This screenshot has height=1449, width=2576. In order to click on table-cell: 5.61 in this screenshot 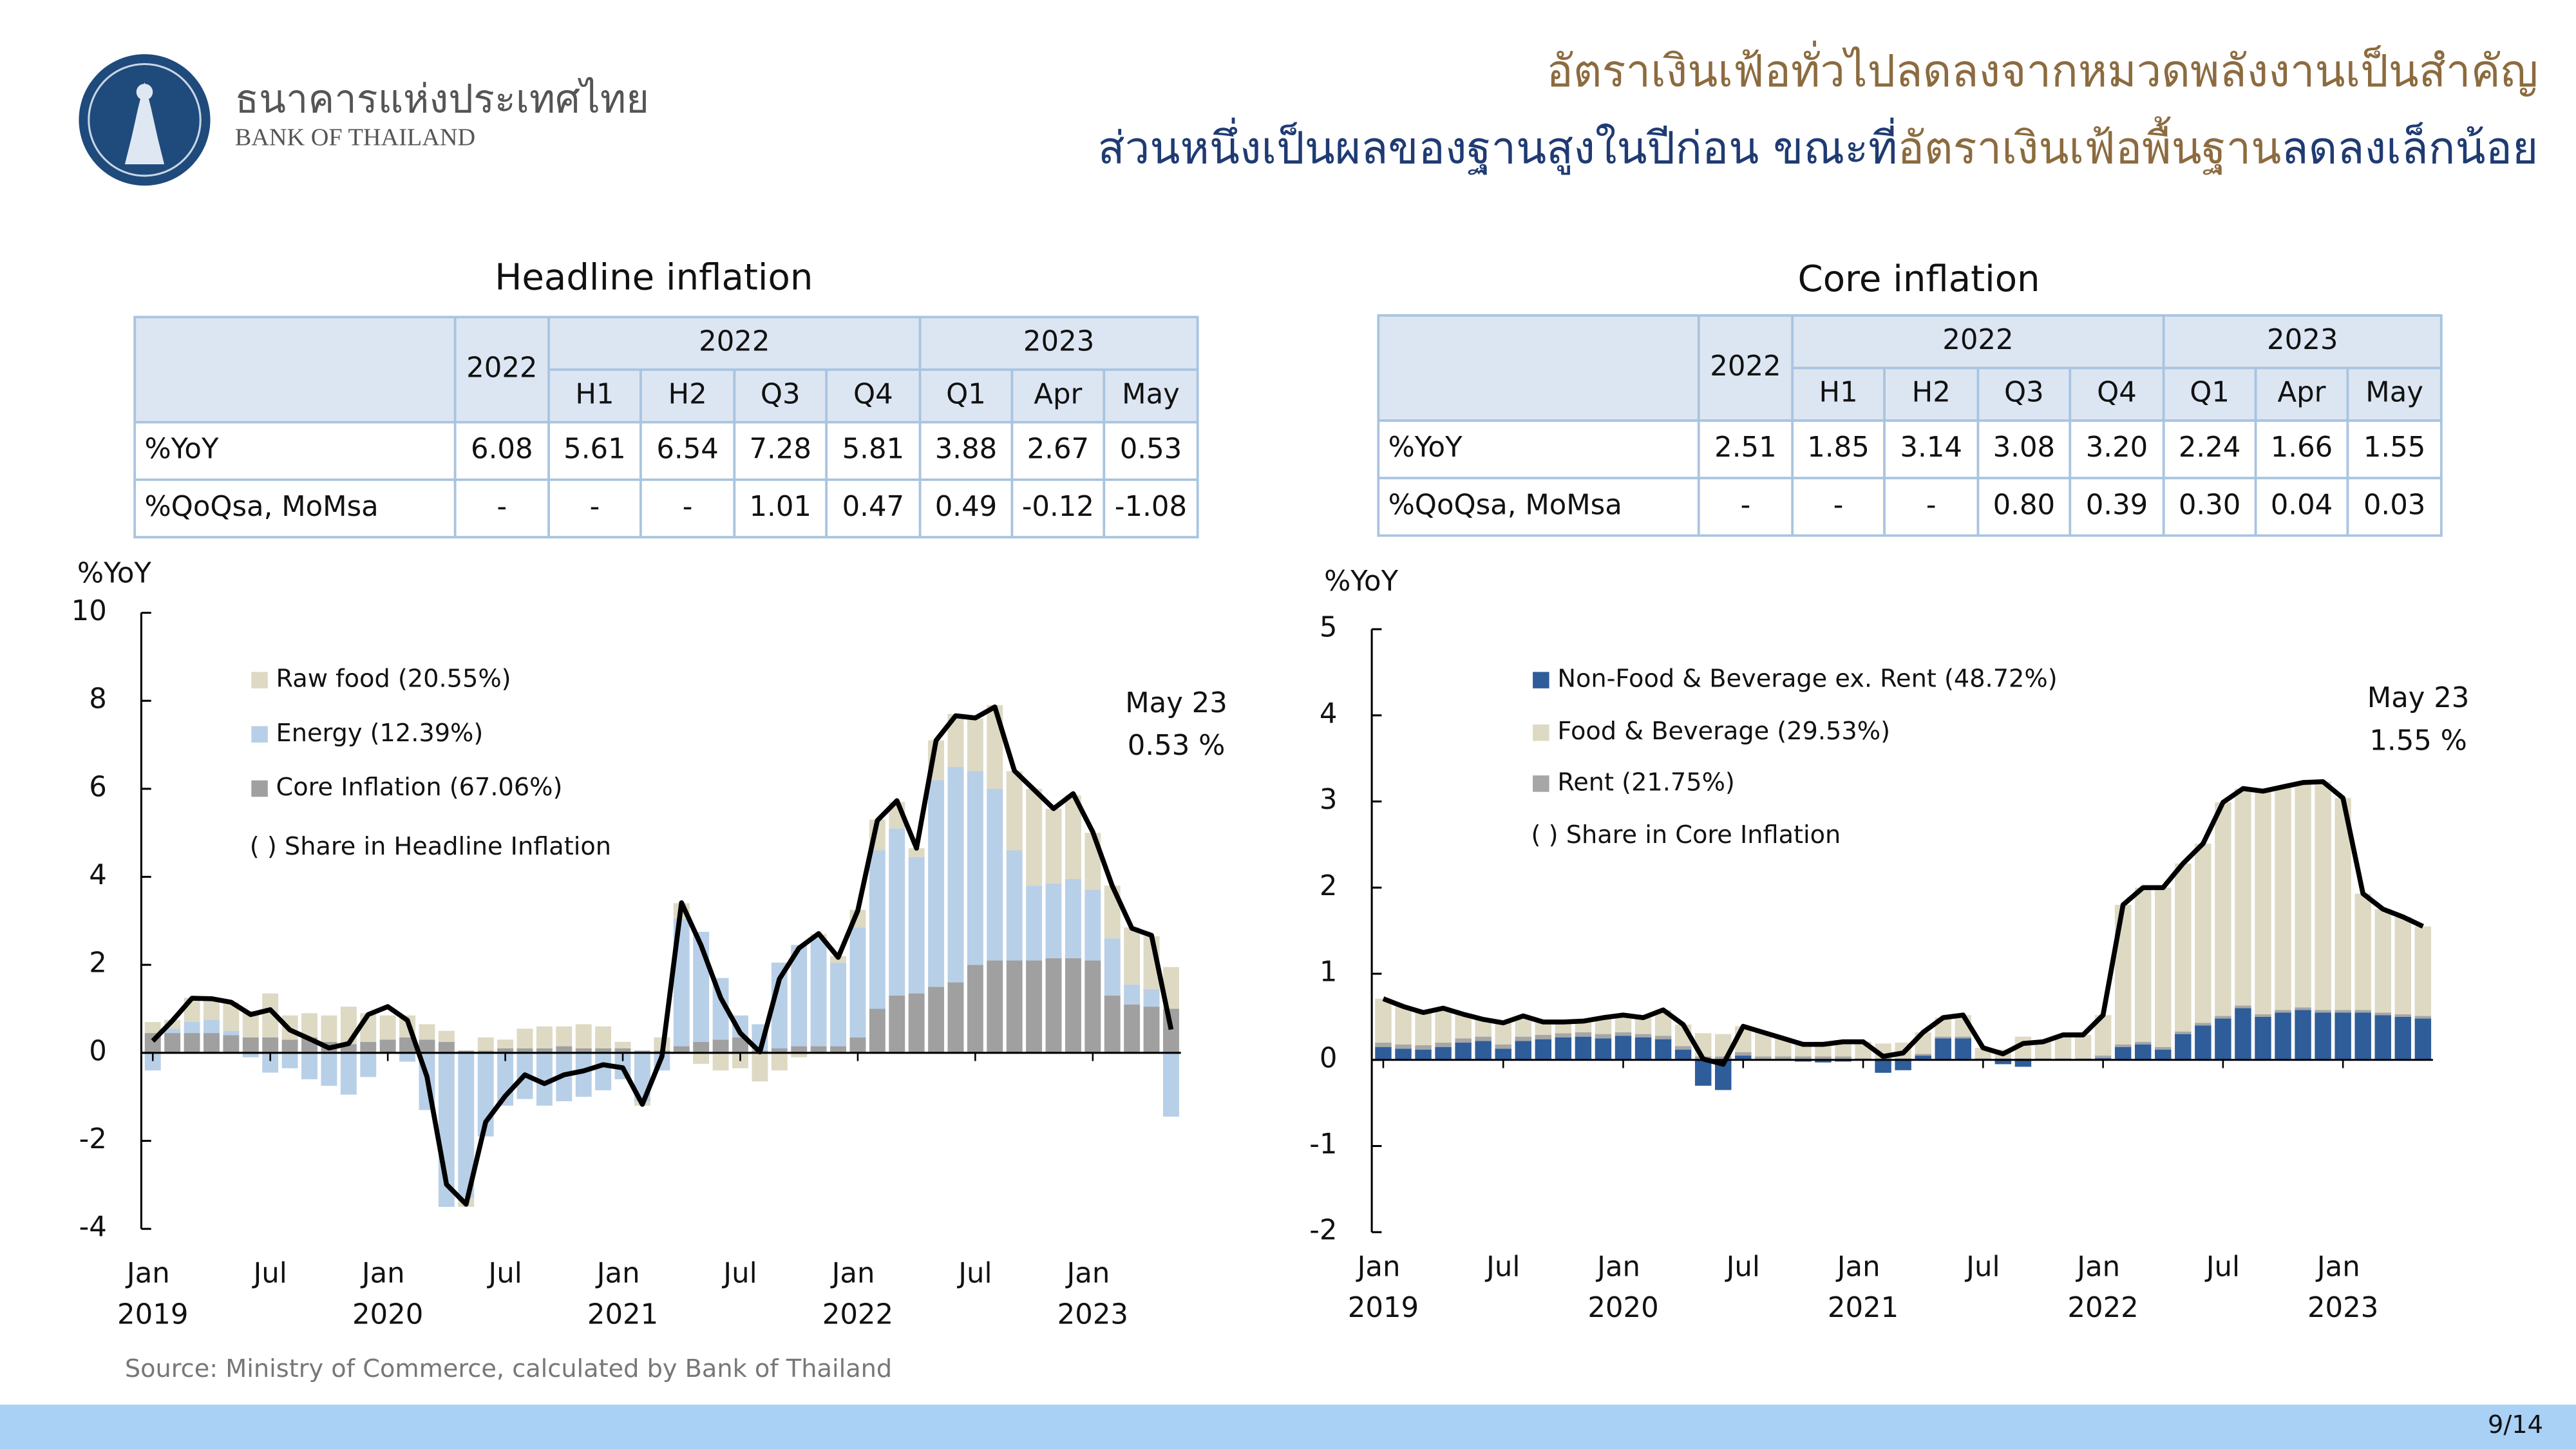, I will do `click(595, 449)`.